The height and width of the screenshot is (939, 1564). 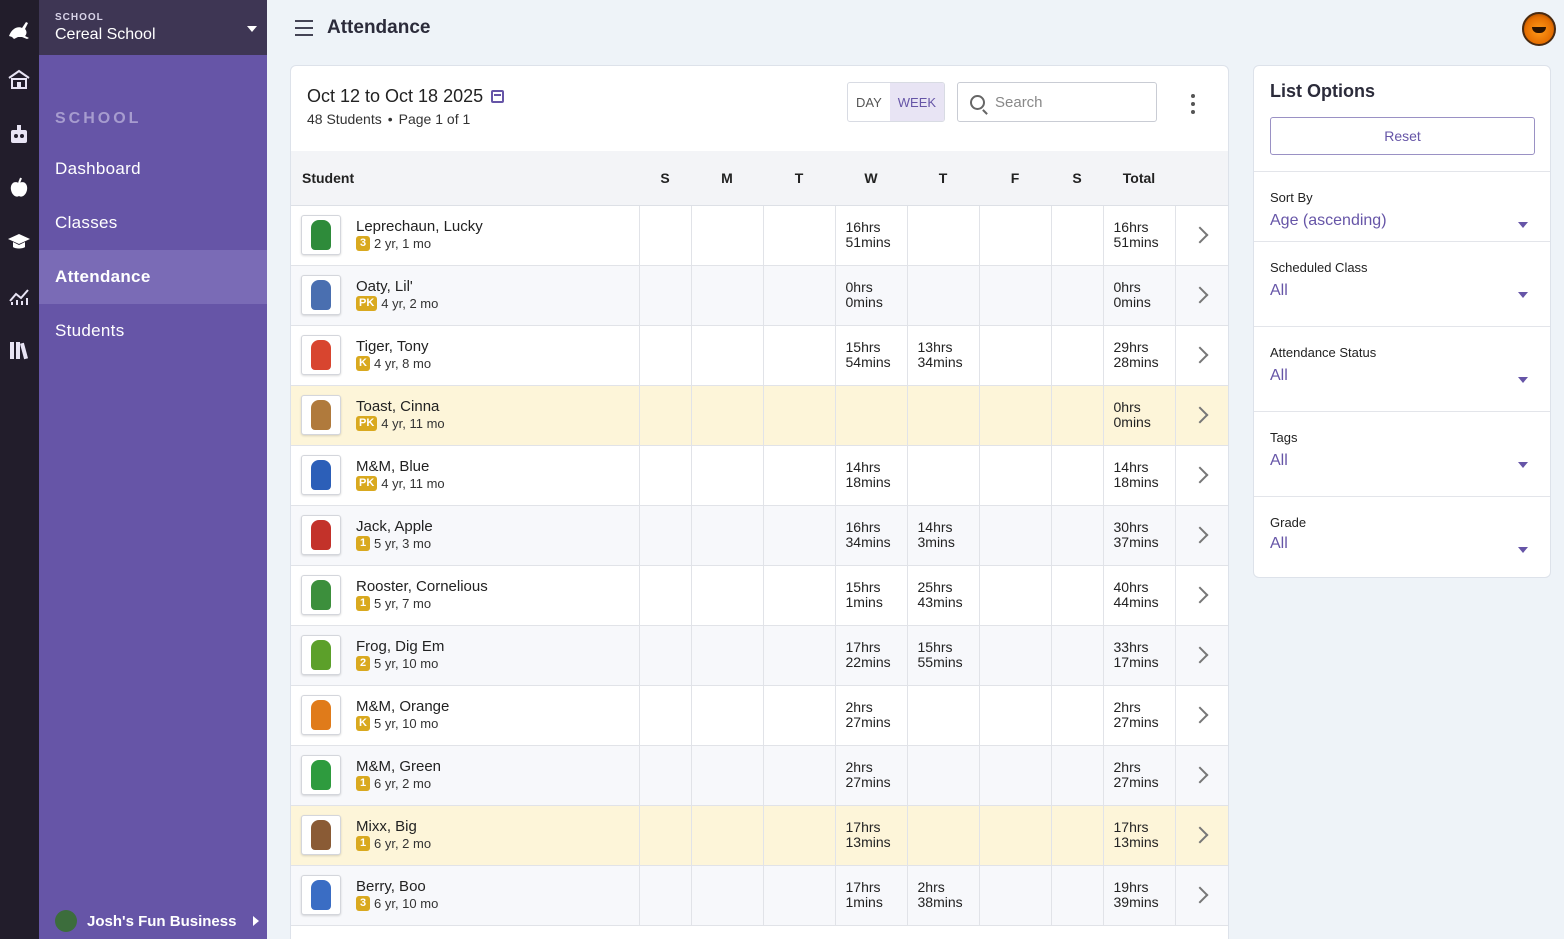 I want to click on menu-icon, so click(x=304, y=28).